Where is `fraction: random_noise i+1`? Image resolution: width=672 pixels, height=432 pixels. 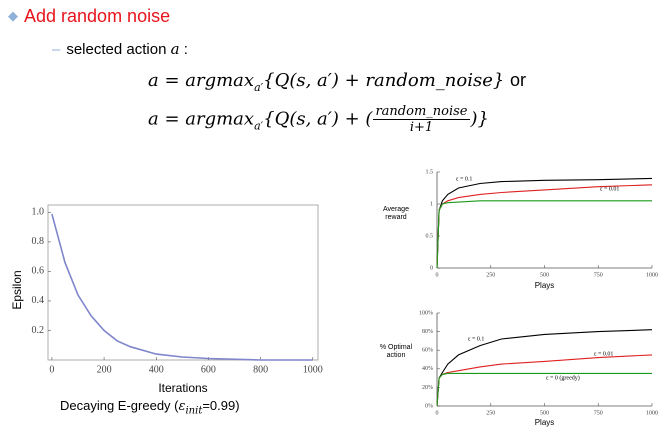
fraction: random_noise i+1 is located at coordinates (421, 119).